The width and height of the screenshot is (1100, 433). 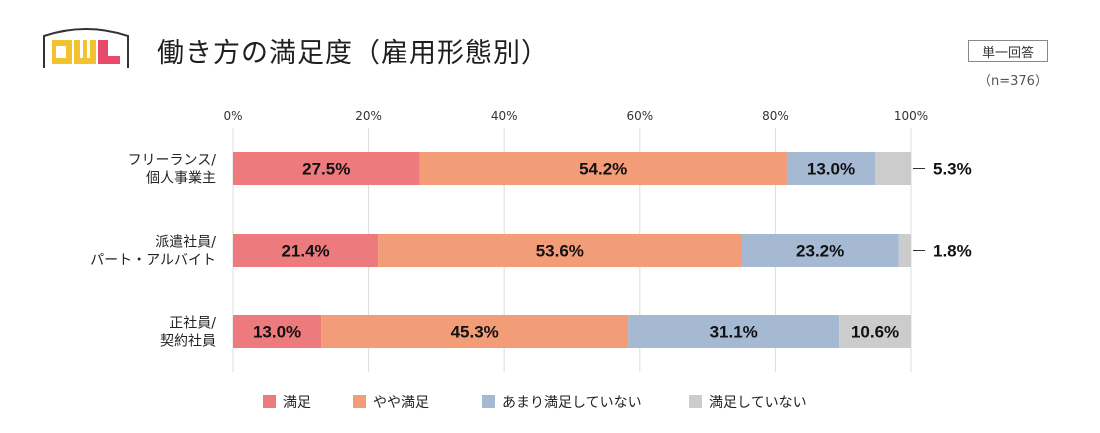 What do you see at coordinates (153, 261) in the screenshot?
I see `category-label: パート・アルバイト` at bounding box center [153, 261].